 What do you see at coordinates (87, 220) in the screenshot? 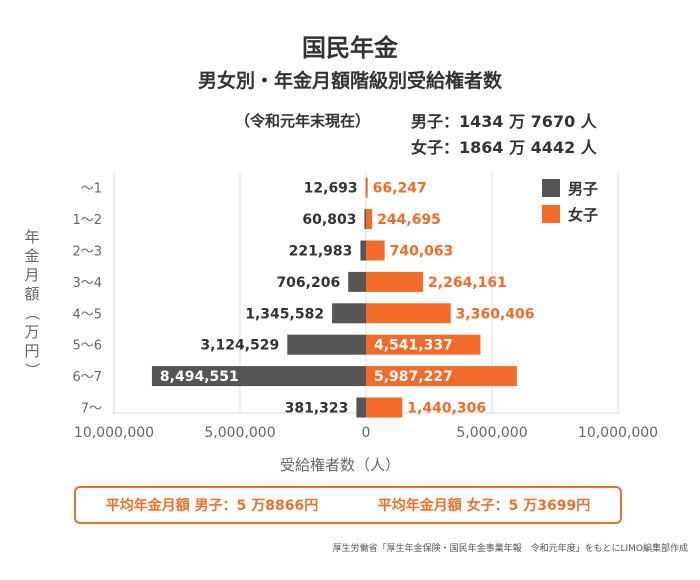
I see `category-label: 1〜2` at bounding box center [87, 220].